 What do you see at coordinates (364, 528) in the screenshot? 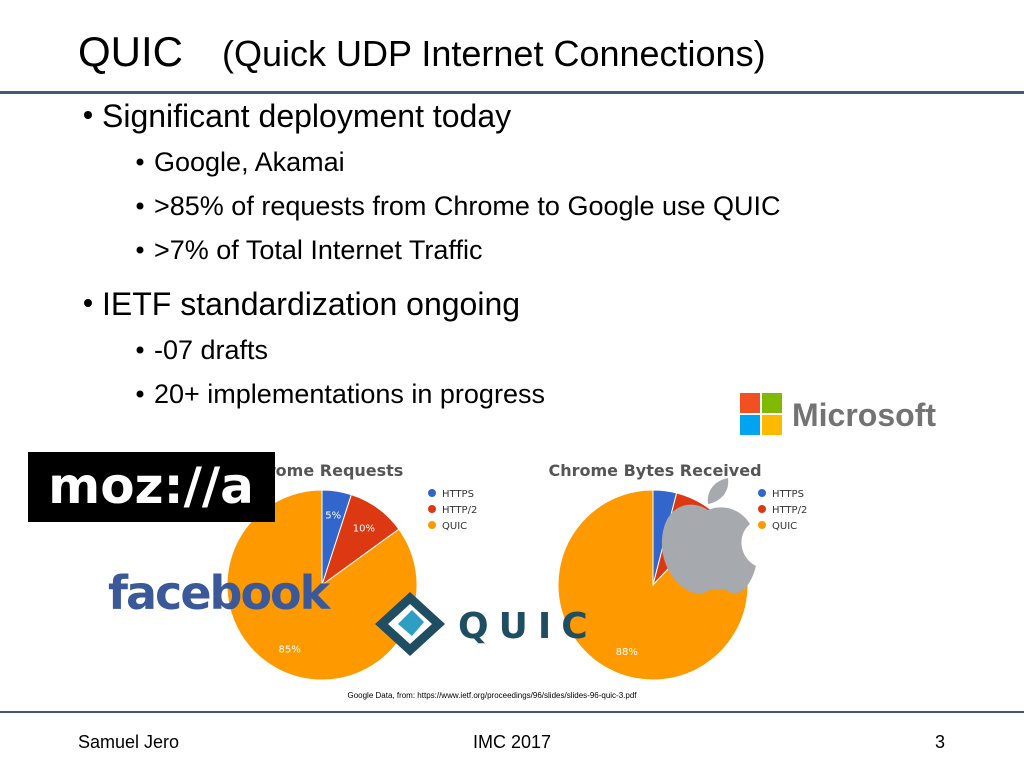
I see `data-label: 10%` at bounding box center [364, 528].